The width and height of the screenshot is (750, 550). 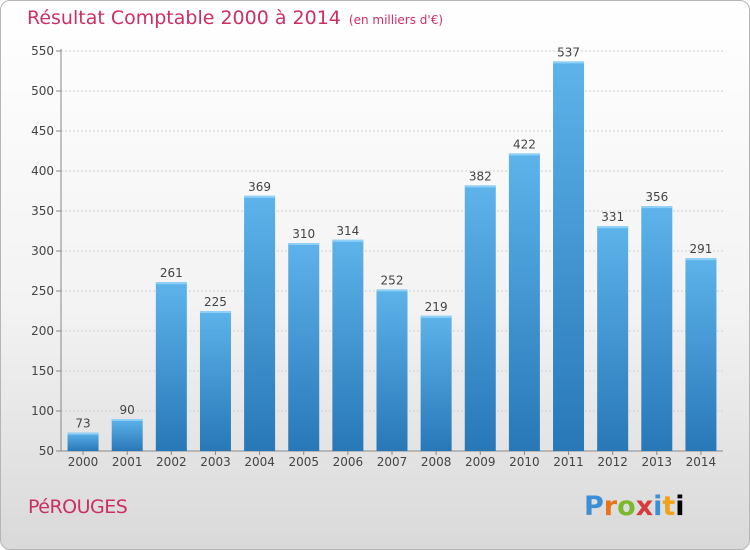 What do you see at coordinates (171, 462) in the screenshot?
I see `x-tick-label: 2002` at bounding box center [171, 462].